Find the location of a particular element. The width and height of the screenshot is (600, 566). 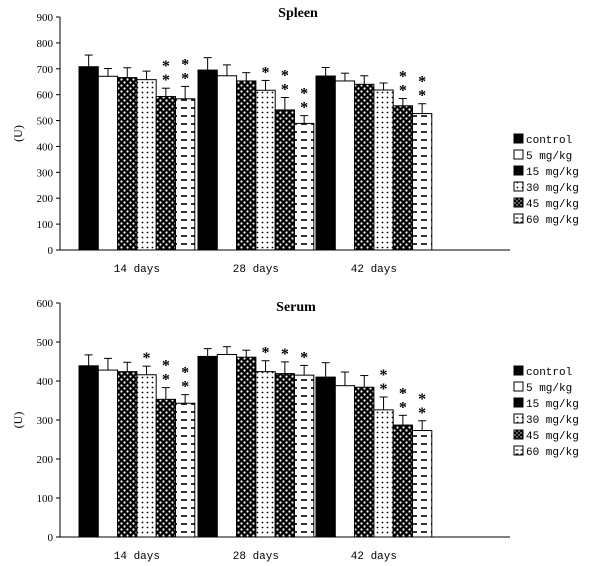

y-tick-label: 0 is located at coordinates (51, 251).